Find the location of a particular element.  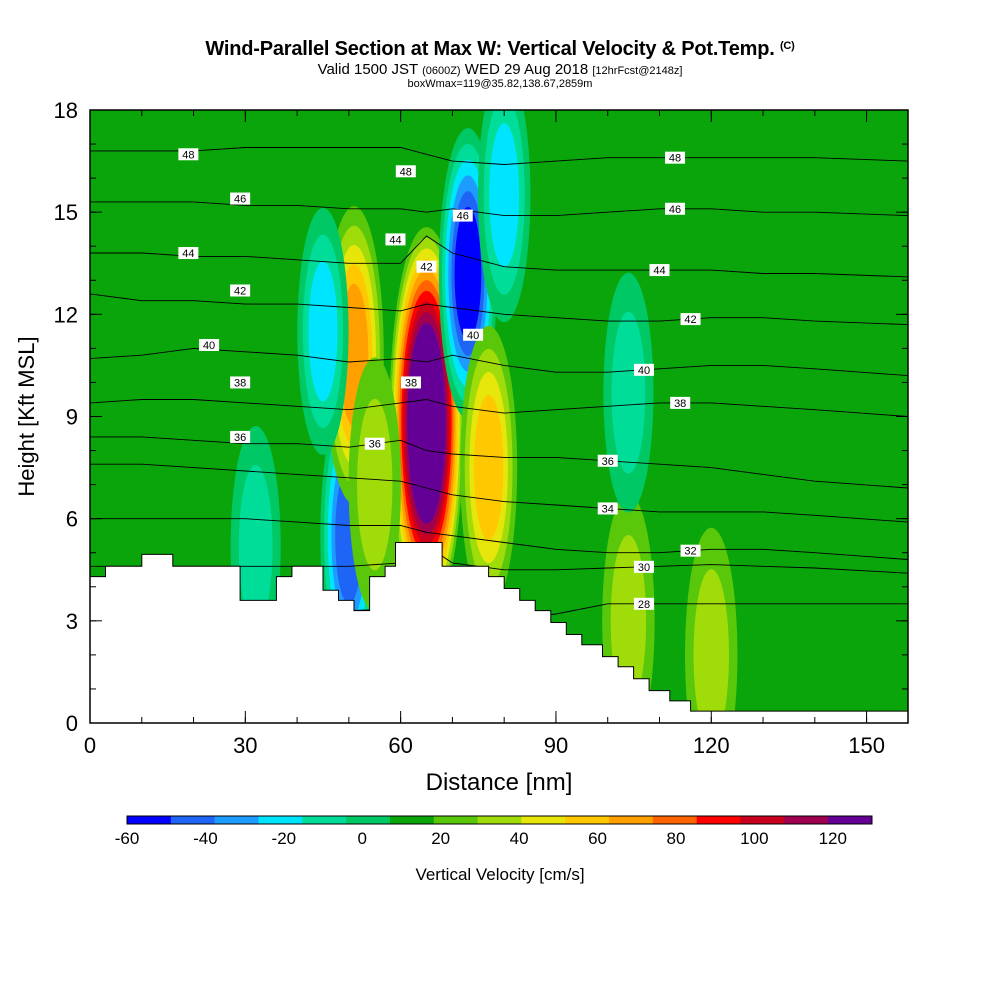

contour-label-text: 32 is located at coordinates (690, 552).